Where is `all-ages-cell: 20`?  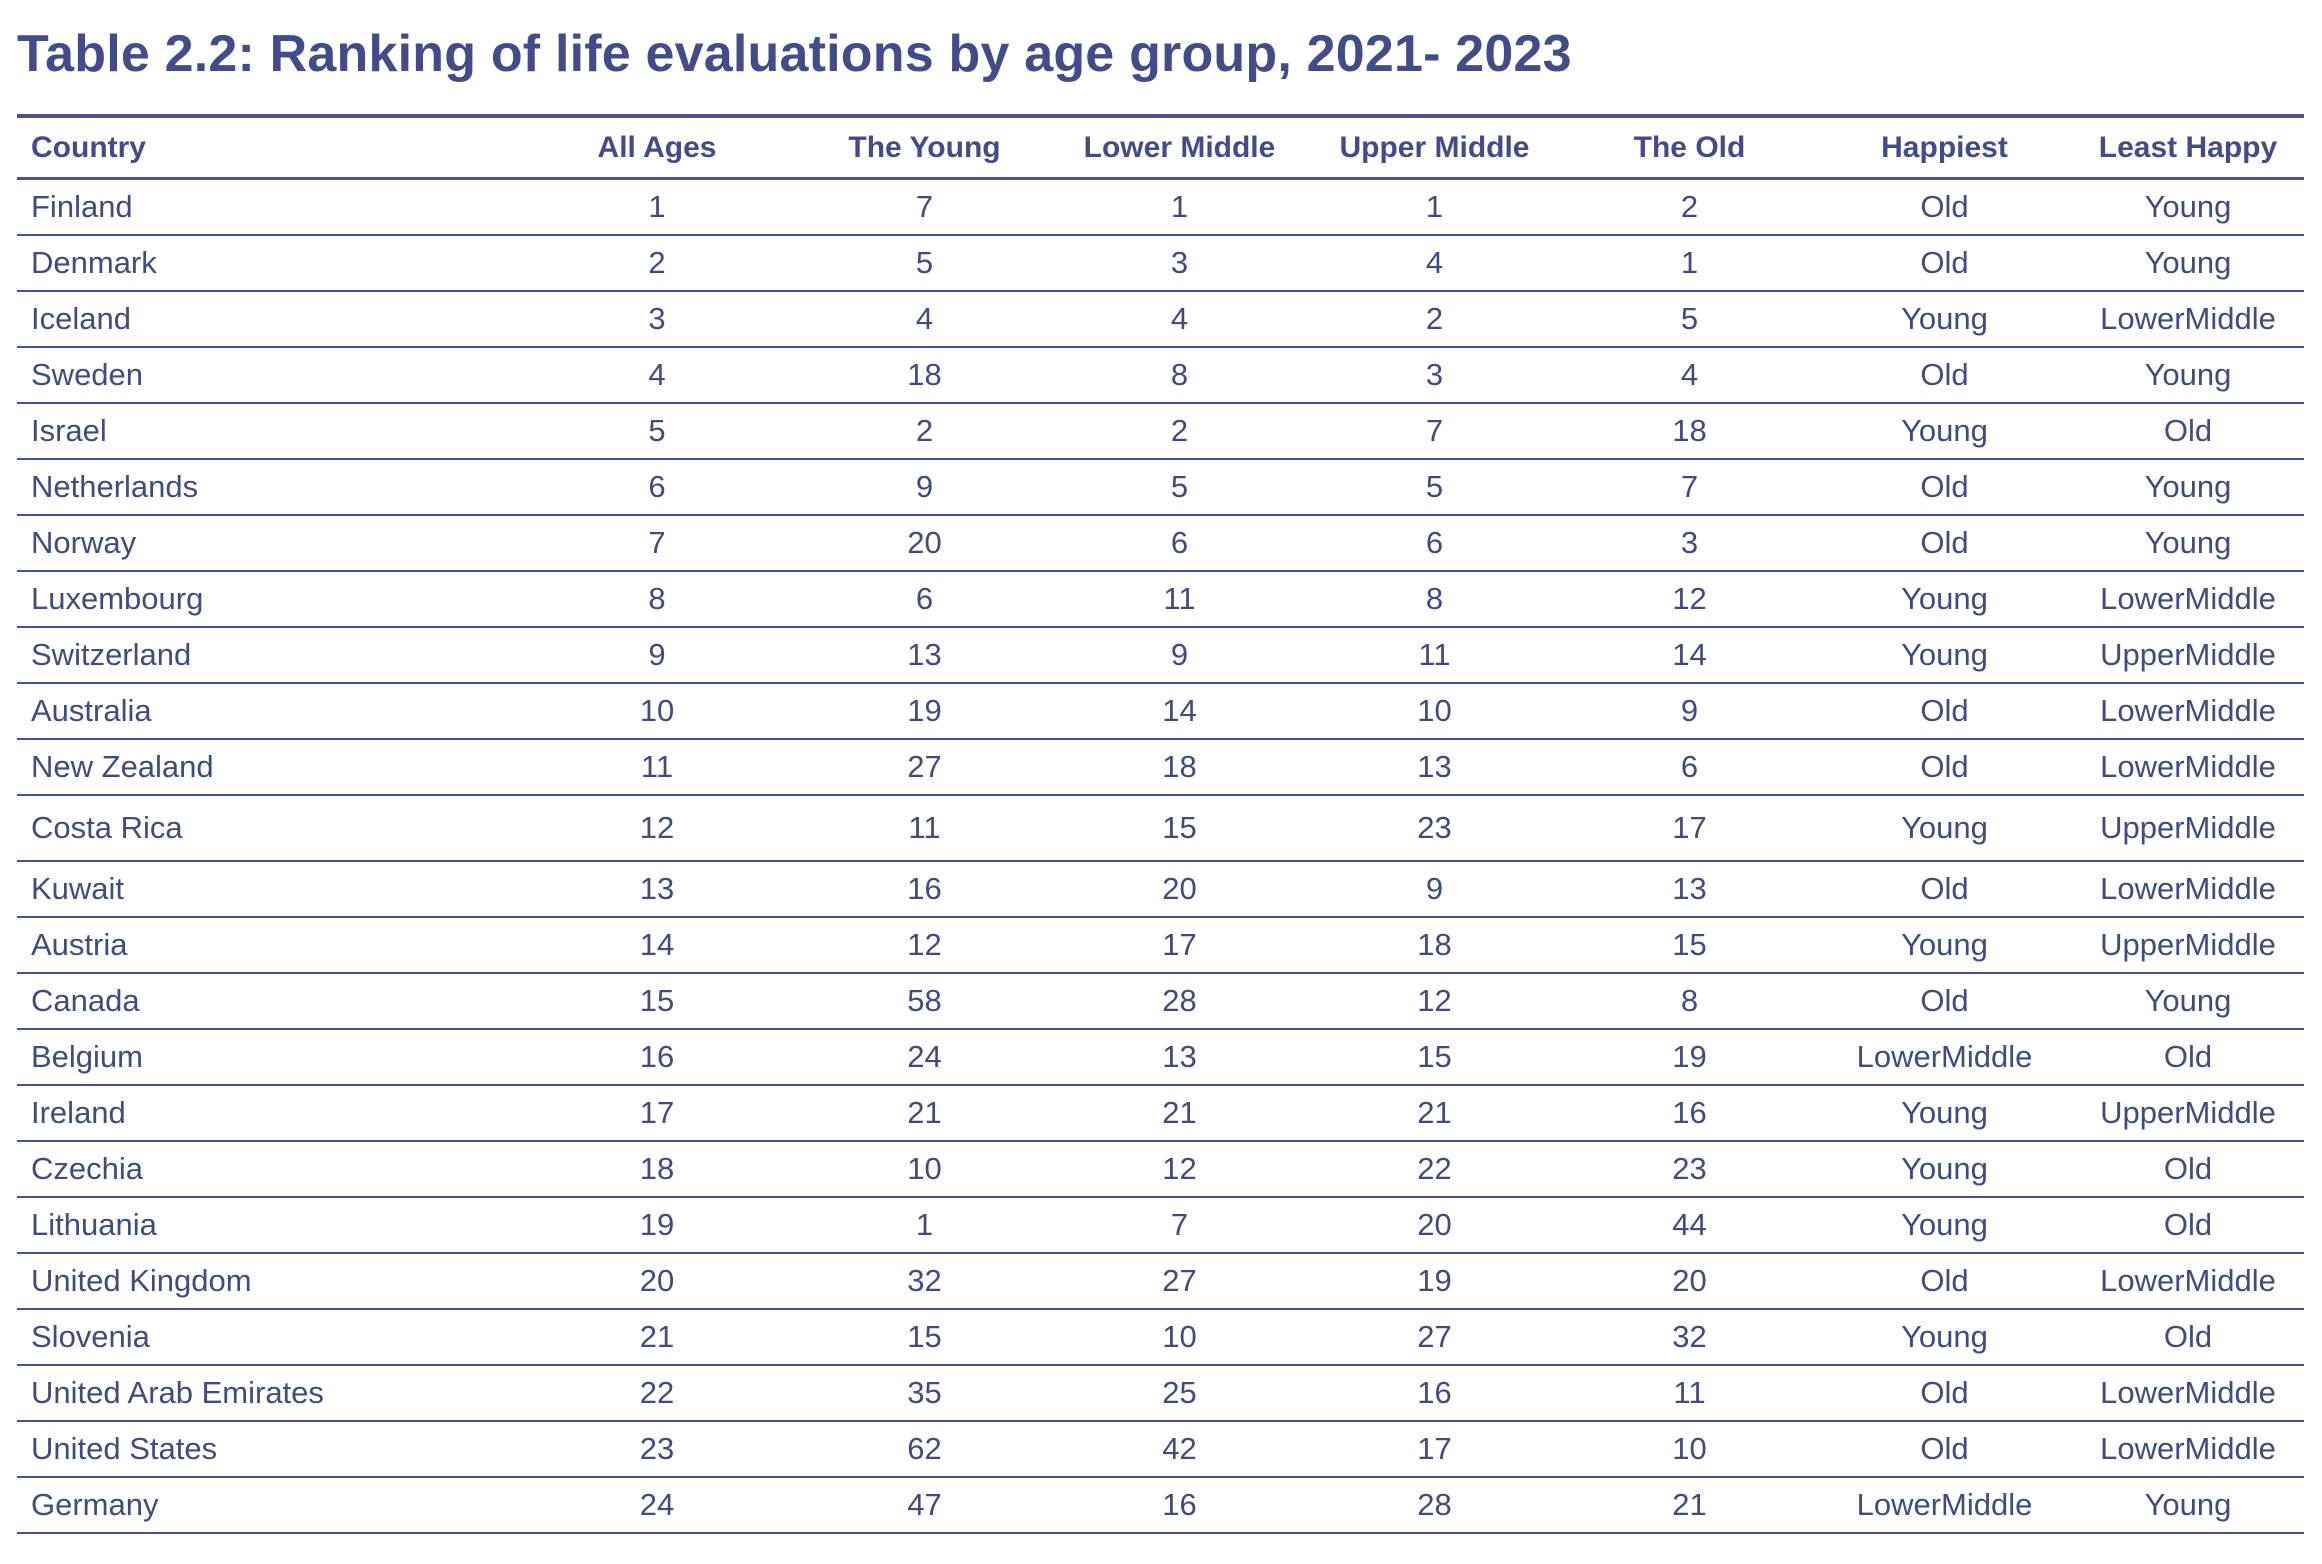
all-ages-cell: 20 is located at coordinates (657, 1280).